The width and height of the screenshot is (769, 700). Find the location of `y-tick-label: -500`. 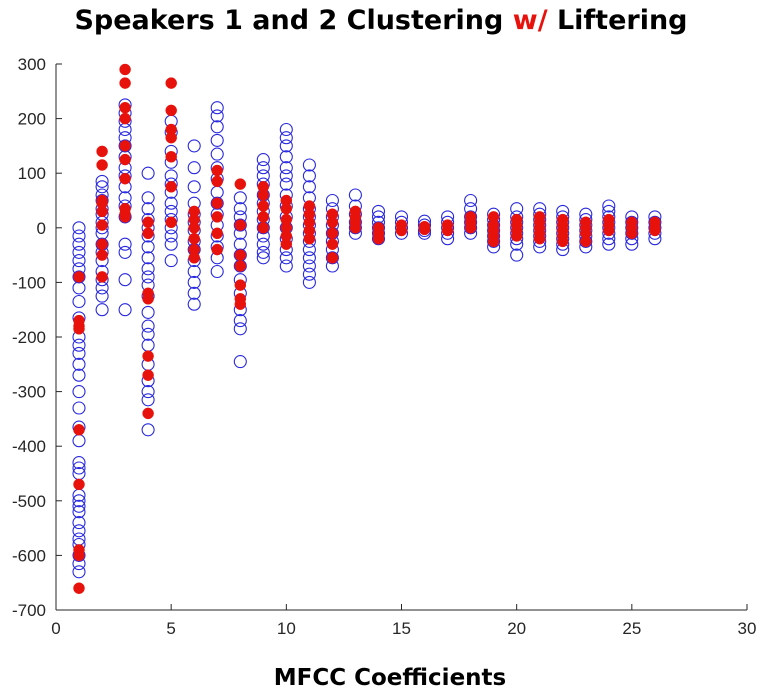

y-tick-label: -500 is located at coordinates (29, 501).